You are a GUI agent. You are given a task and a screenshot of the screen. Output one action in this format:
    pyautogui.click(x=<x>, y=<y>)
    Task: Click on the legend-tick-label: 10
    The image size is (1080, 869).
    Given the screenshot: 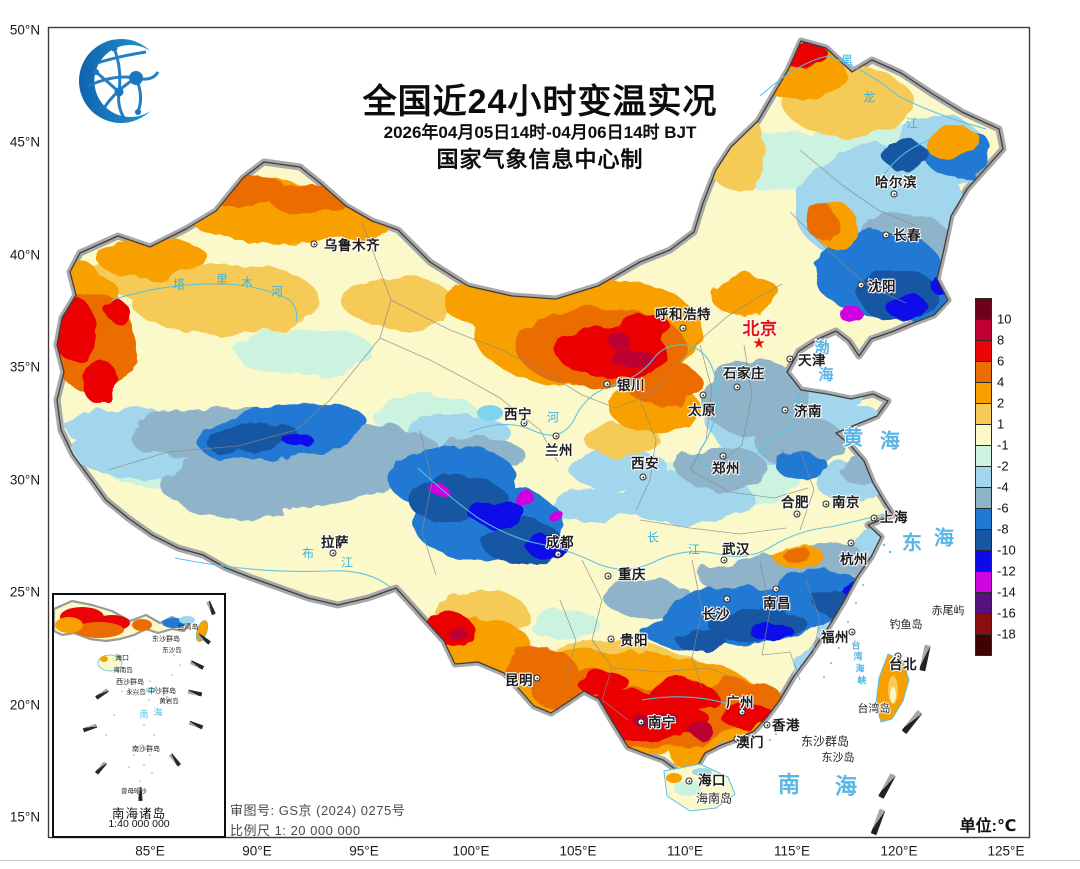 What is the action you would take?
    pyautogui.click(x=1004, y=319)
    